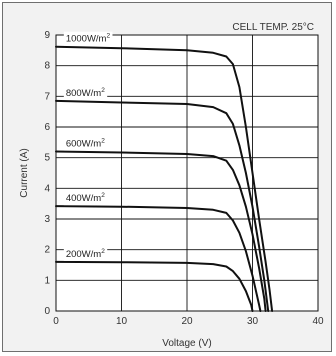 The image size is (336, 356). Describe the element at coordinates (47, 127) in the screenshot. I see `y-tick-label: 6` at that location.